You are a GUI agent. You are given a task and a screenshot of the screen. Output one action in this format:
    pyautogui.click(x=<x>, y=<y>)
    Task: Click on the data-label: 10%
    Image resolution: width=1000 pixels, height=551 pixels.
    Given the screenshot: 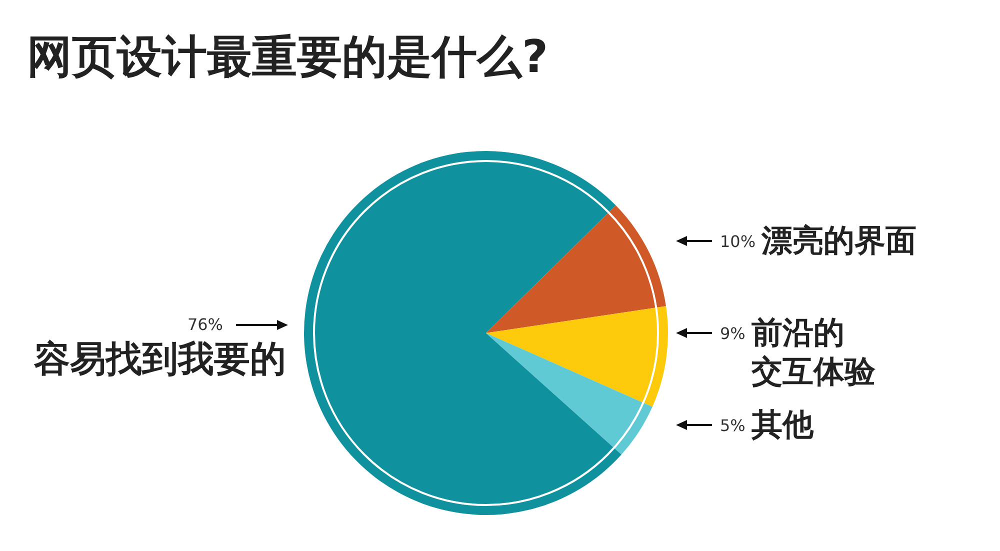 What is the action you would take?
    pyautogui.click(x=738, y=241)
    